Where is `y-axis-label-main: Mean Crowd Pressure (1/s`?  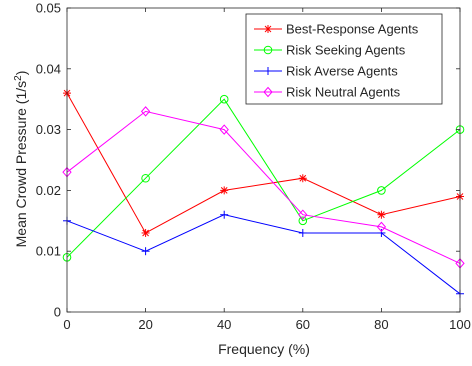 y-axis-label-main: Mean Crowd Pressure (1/s is located at coordinates (21, 164).